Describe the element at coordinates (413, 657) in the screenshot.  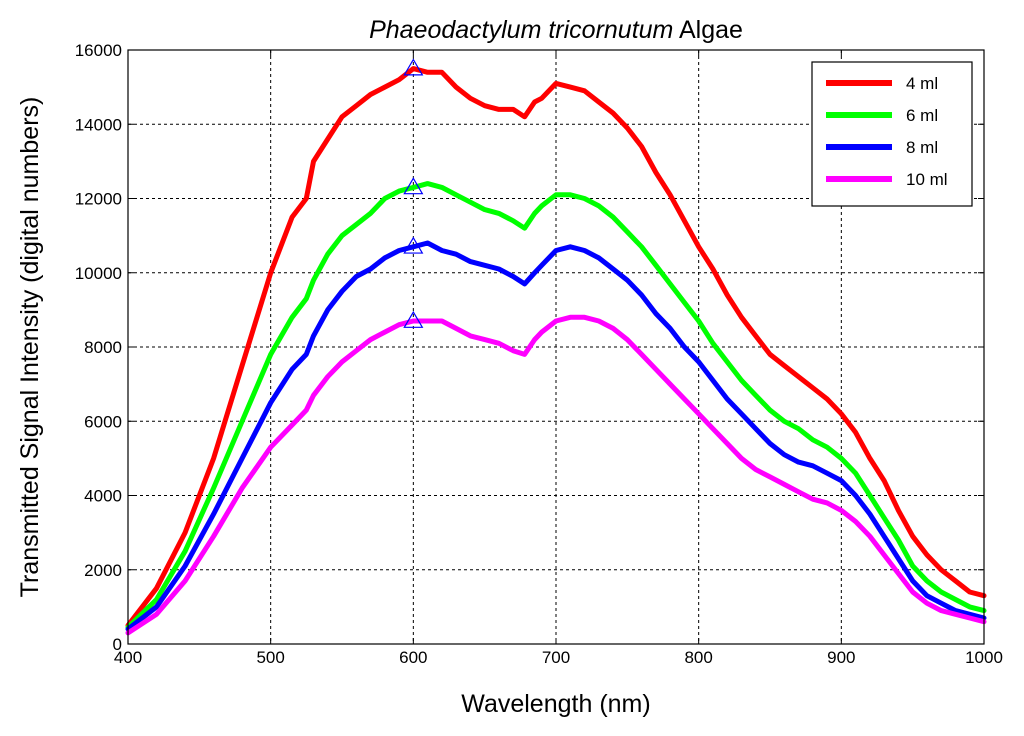
I see `x-tick-label: 600` at that location.